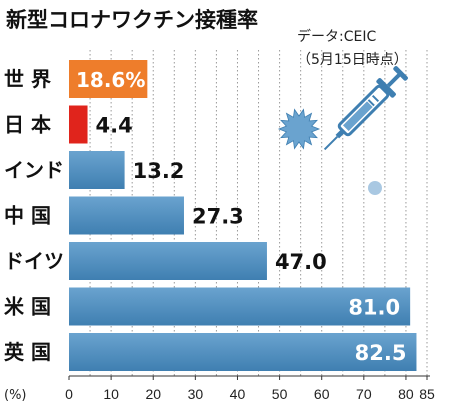  What do you see at coordinates (114, 126) in the screenshot?
I see `value-label: 4.4` at bounding box center [114, 126].